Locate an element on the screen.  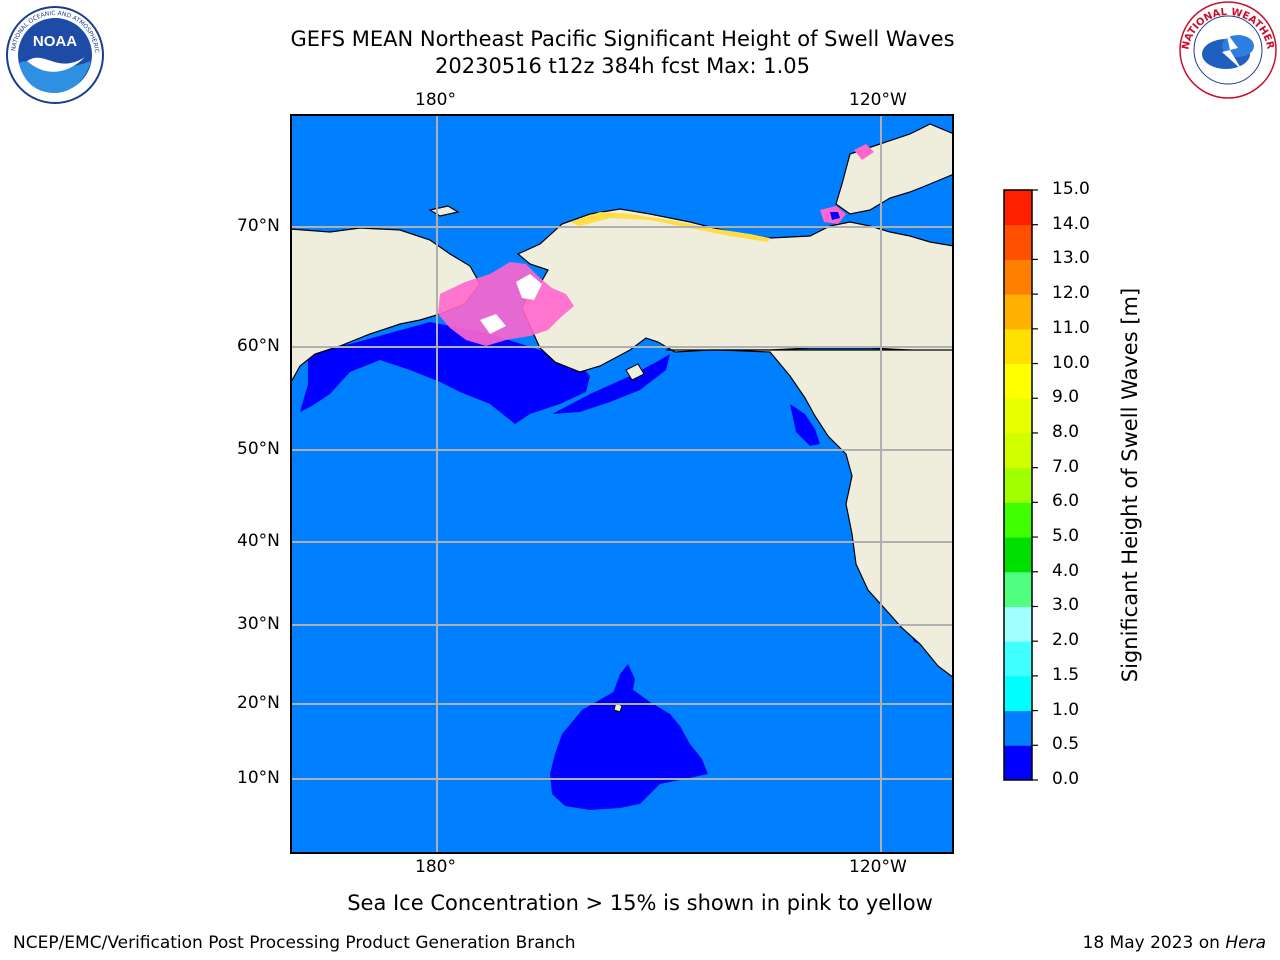
nws-logo-icon: NATIONAL WEATHER SERVICE is located at coordinates (1227, 49).